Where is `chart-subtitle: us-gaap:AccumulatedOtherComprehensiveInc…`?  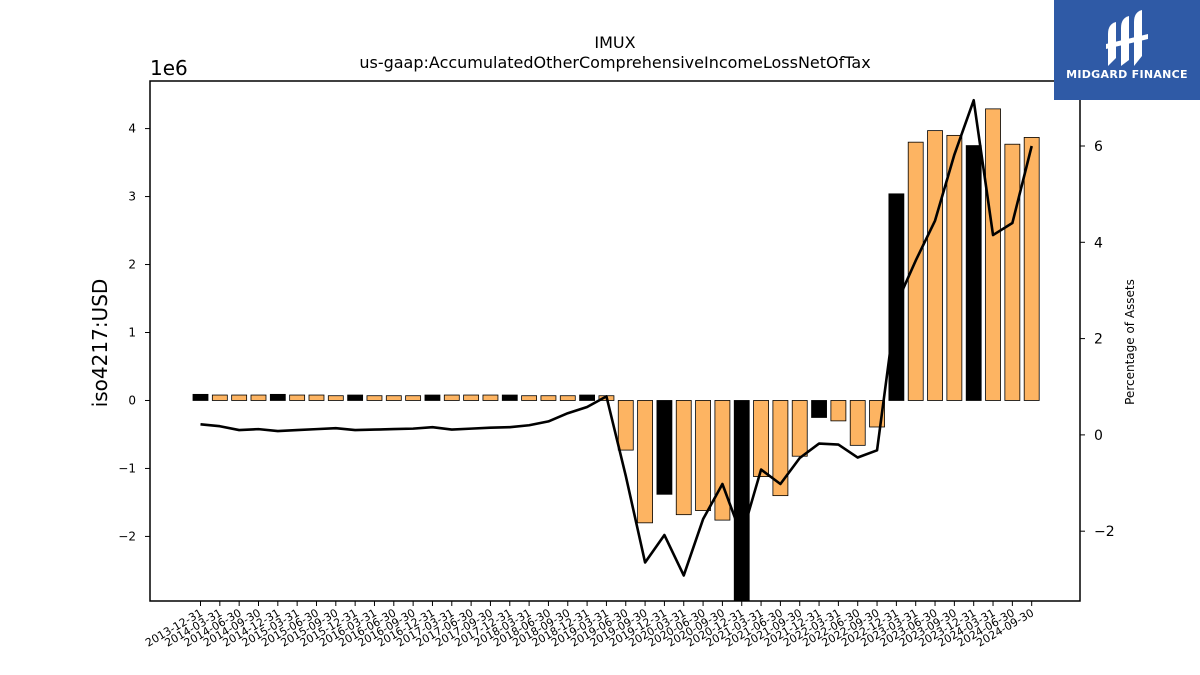
chart-subtitle: us-gaap:AccumulatedOtherComprehensiveInc… is located at coordinates (614, 62).